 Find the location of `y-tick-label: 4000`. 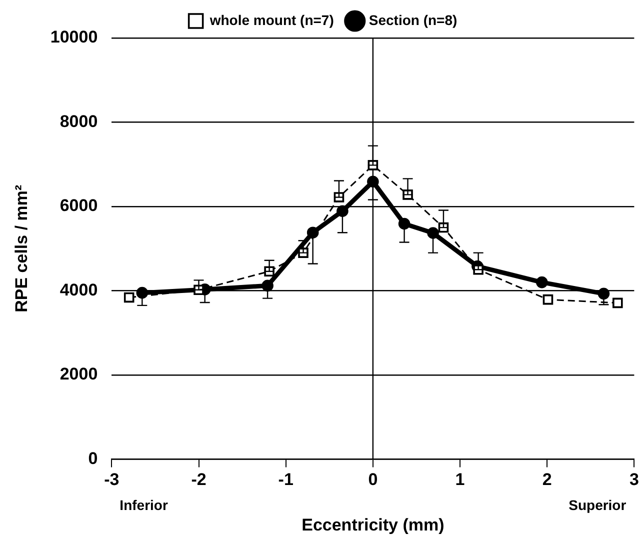

y-tick-label: 4000 is located at coordinates (79, 290).